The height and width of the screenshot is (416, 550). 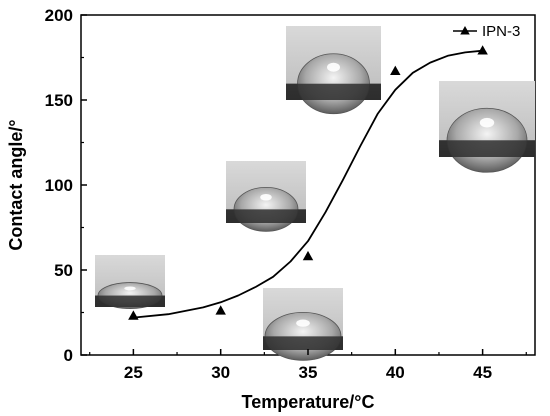 I want to click on y-tick-label: 50, so click(x=63, y=270).